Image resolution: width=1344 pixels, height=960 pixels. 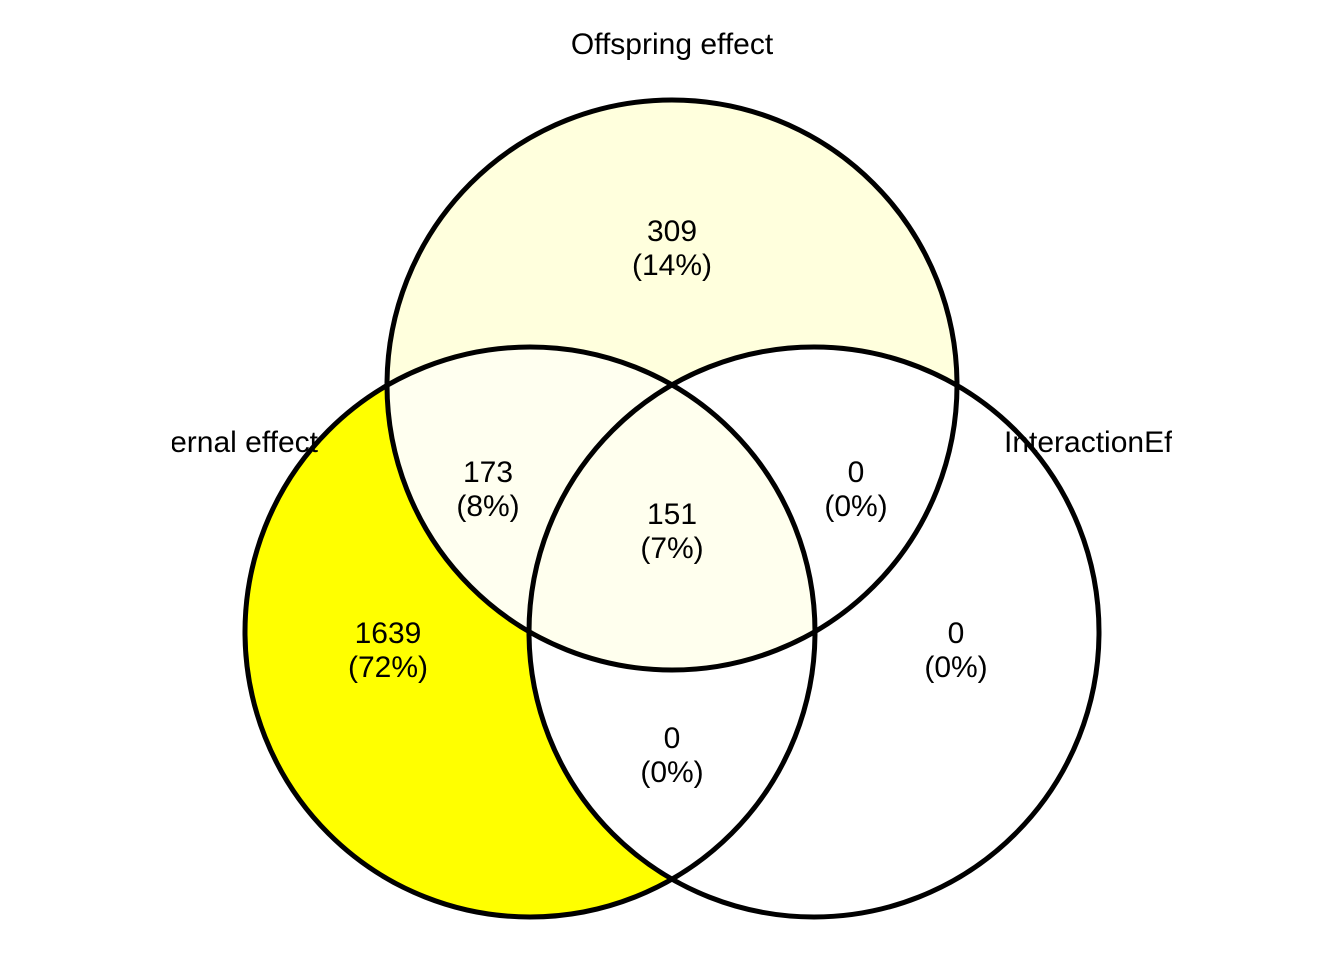 What do you see at coordinates (671, 548) in the screenshot?
I see `percent-all-three: (7%)` at bounding box center [671, 548].